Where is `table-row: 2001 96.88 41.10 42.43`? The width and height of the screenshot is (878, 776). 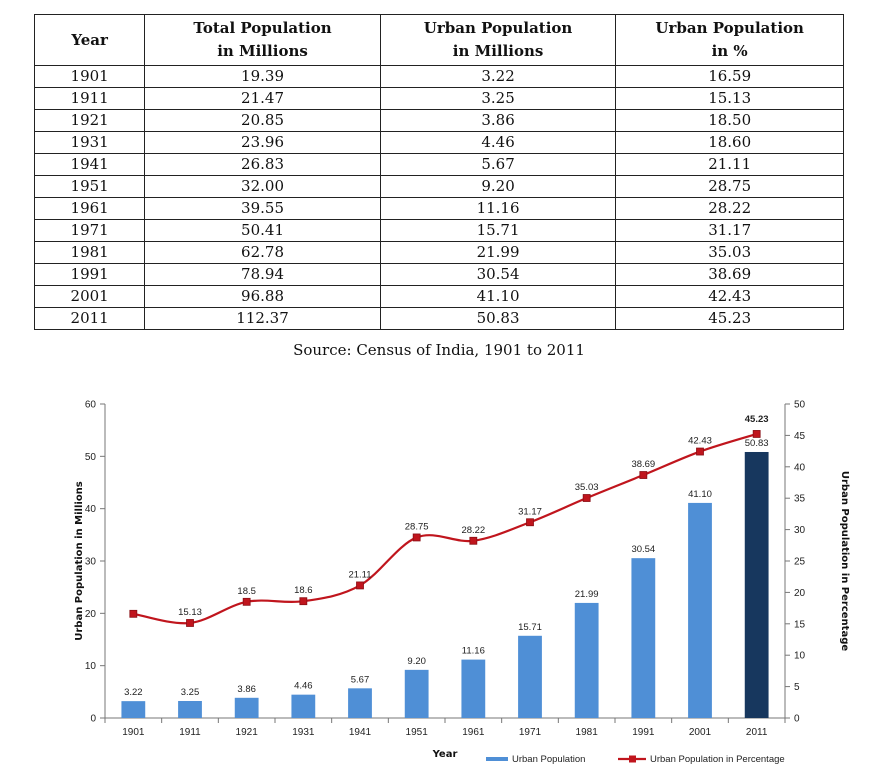 table-row: 2001 96.88 41.10 42.43 is located at coordinates (438, 296).